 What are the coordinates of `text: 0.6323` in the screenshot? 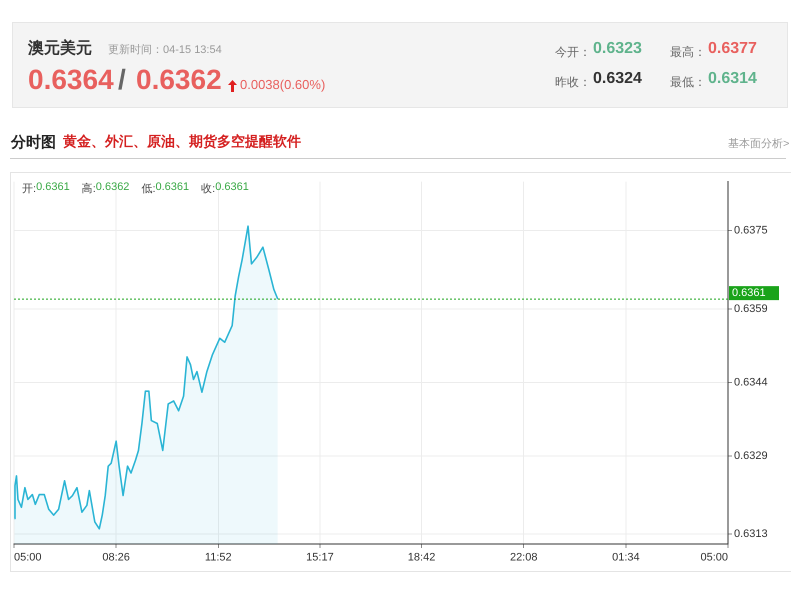 It's located at (617, 49).